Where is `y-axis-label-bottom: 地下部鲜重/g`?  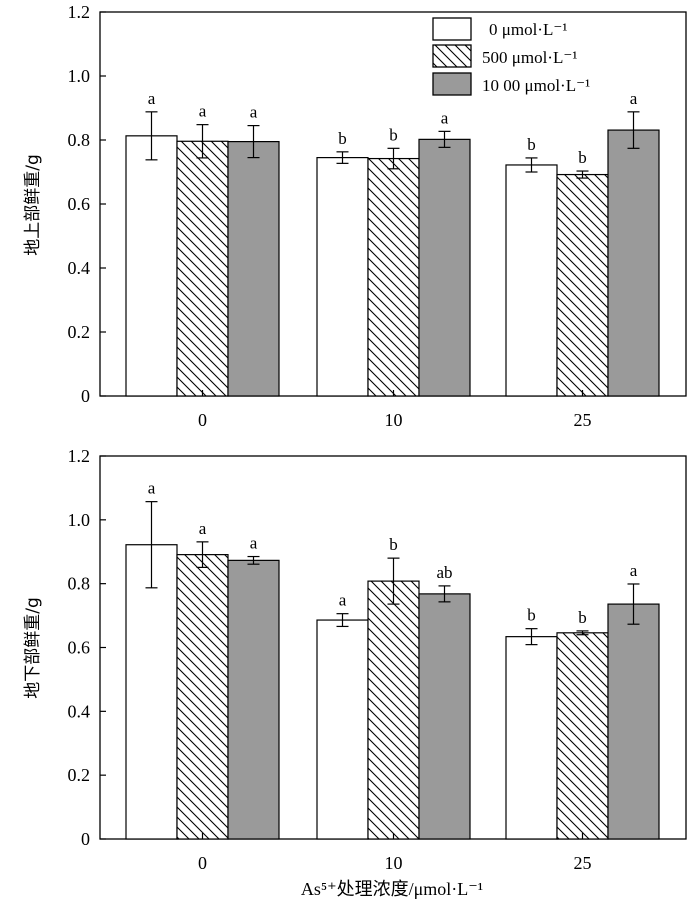 y-axis-label-bottom: 地下部鲜重/g is located at coordinates (33, 648).